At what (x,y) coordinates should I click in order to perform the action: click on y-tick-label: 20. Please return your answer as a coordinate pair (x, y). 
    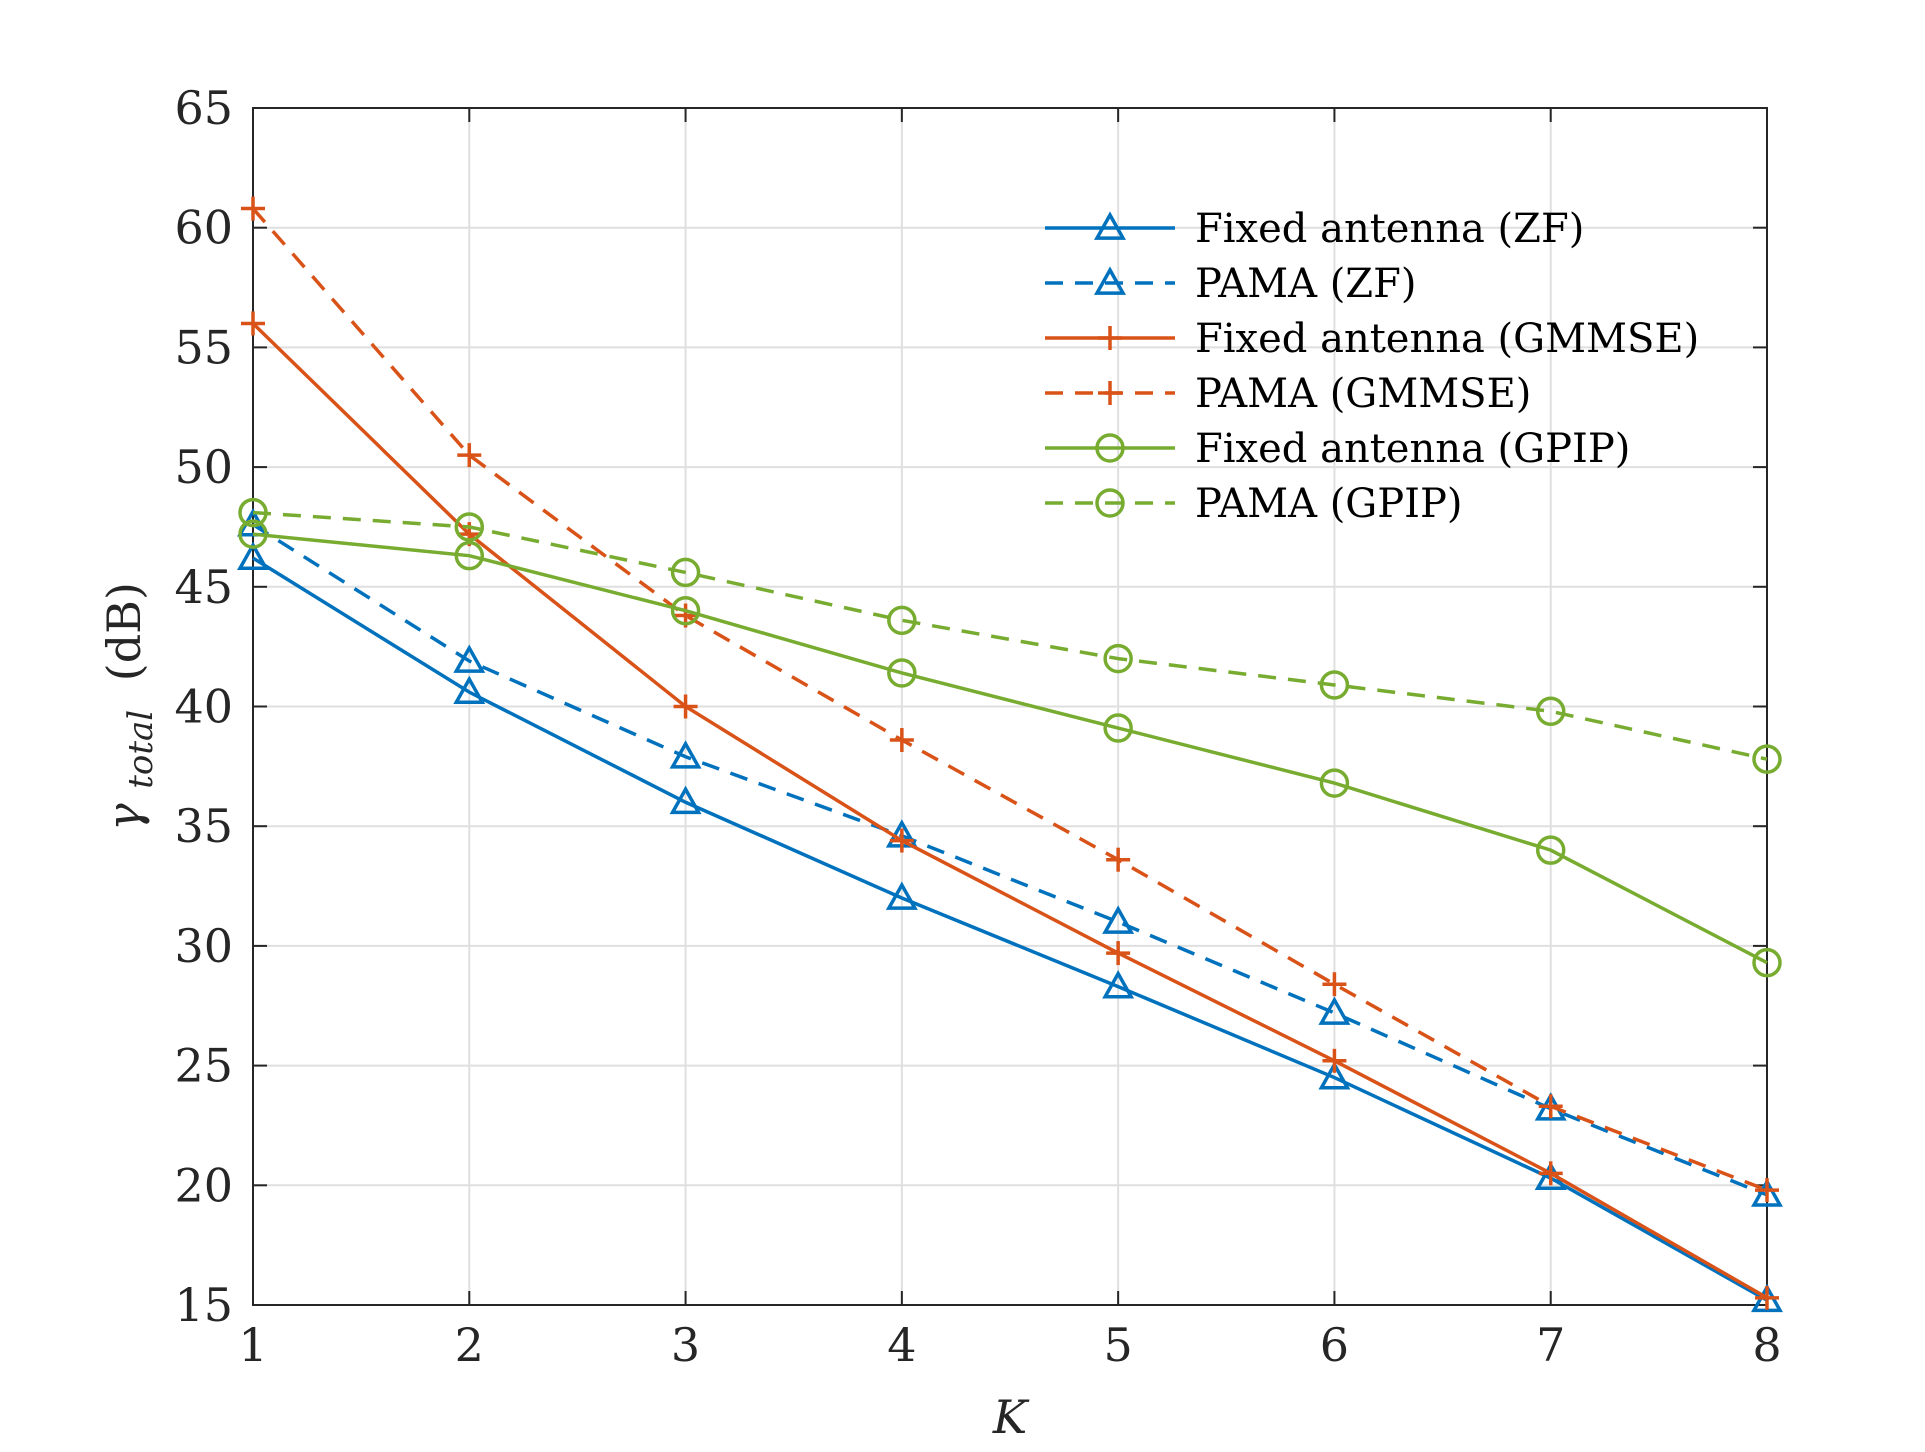
    Looking at the image, I should click on (203, 1185).